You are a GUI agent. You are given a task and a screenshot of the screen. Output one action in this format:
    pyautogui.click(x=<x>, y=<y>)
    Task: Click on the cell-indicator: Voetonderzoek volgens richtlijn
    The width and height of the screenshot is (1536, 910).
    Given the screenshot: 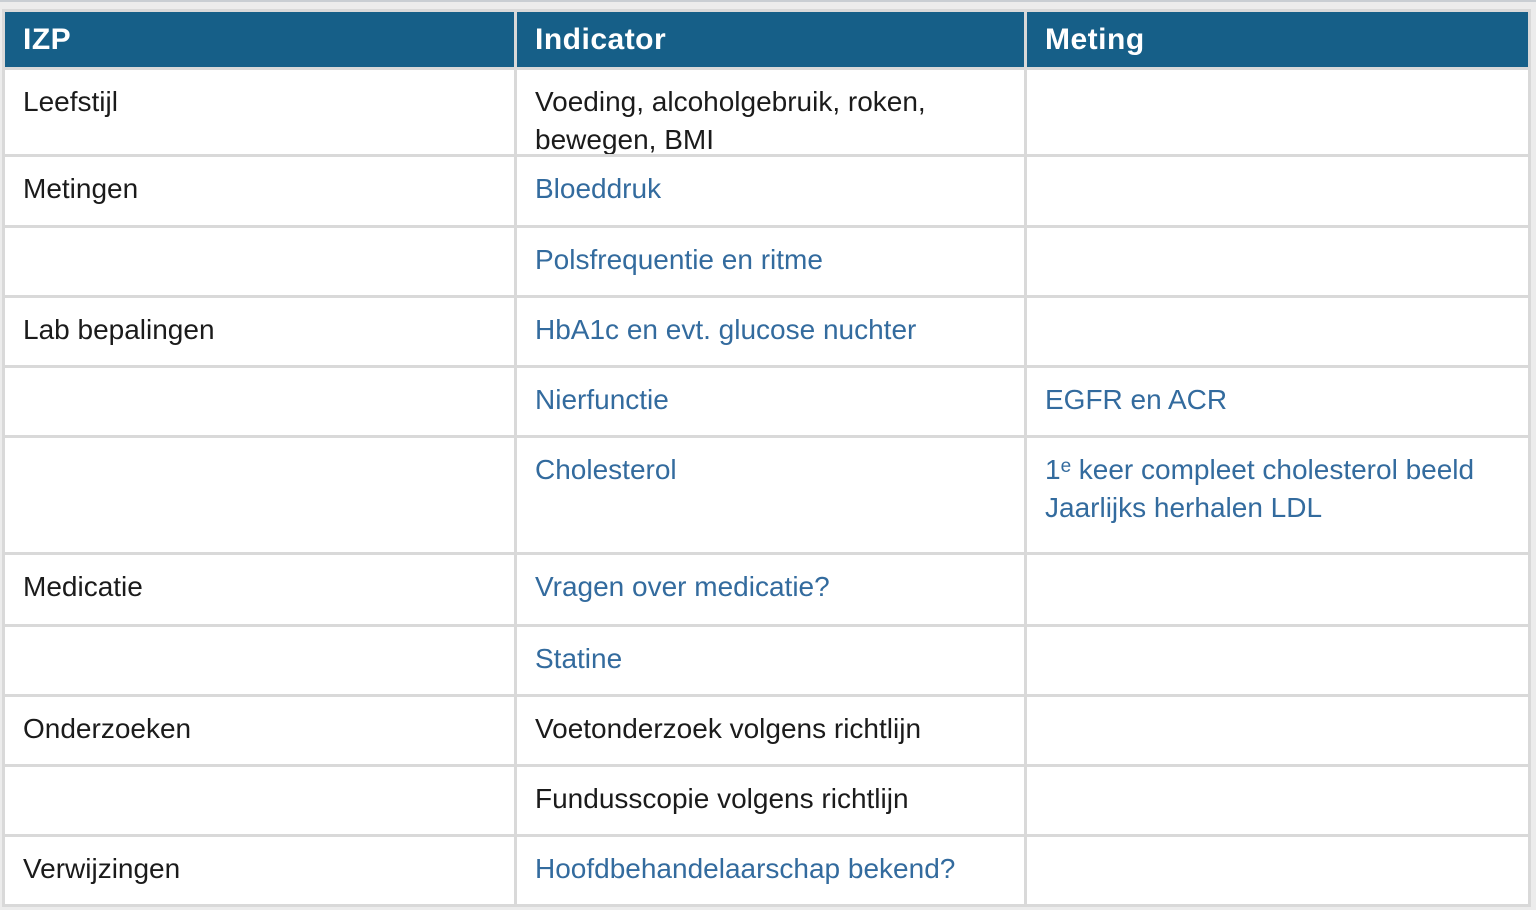 What is the action you would take?
    pyautogui.click(x=770, y=730)
    